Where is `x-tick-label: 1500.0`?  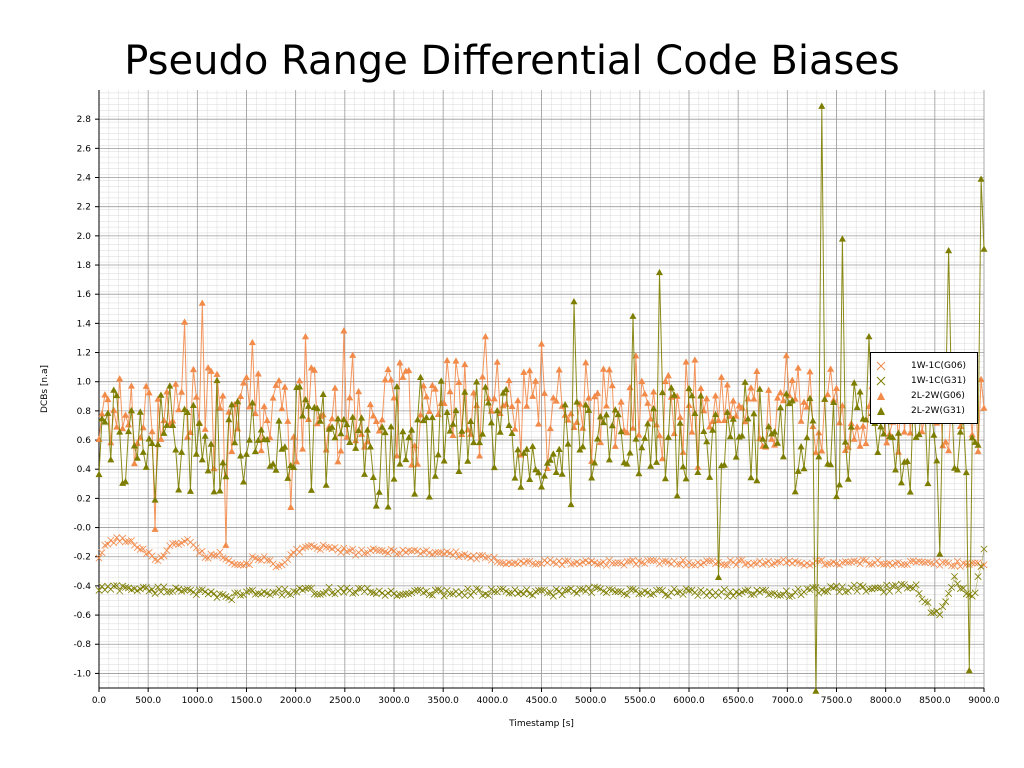
x-tick-label: 1500.0 is located at coordinates (247, 701).